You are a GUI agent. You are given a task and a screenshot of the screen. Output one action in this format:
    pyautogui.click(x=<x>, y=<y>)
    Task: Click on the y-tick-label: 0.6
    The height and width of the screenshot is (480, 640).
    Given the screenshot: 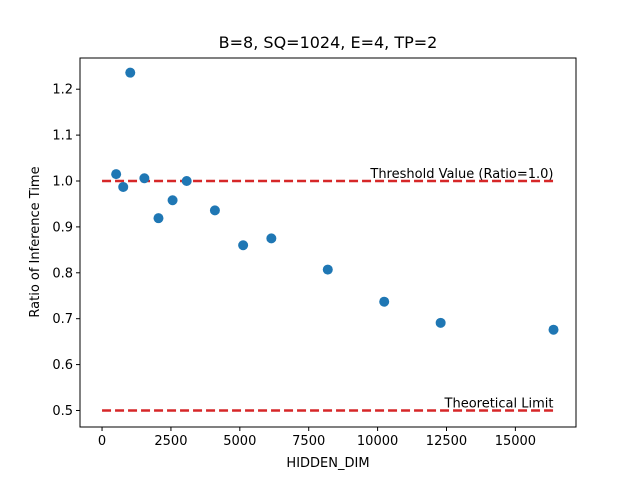 What is the action you would take?
    pyautogui.click(x=62, y=365)
    